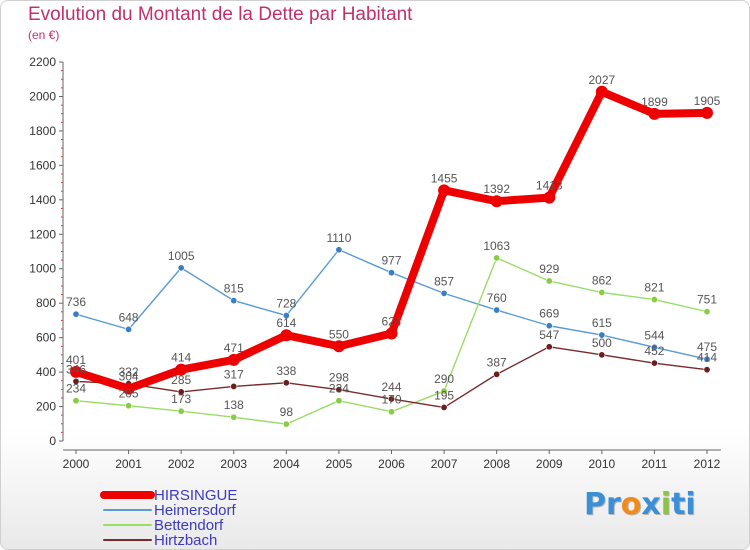 The width and height of the screenshot is (750, 550). Describe the element at coordinates (602, 323) in the screenshot. I see `data-label: 615` at that location.